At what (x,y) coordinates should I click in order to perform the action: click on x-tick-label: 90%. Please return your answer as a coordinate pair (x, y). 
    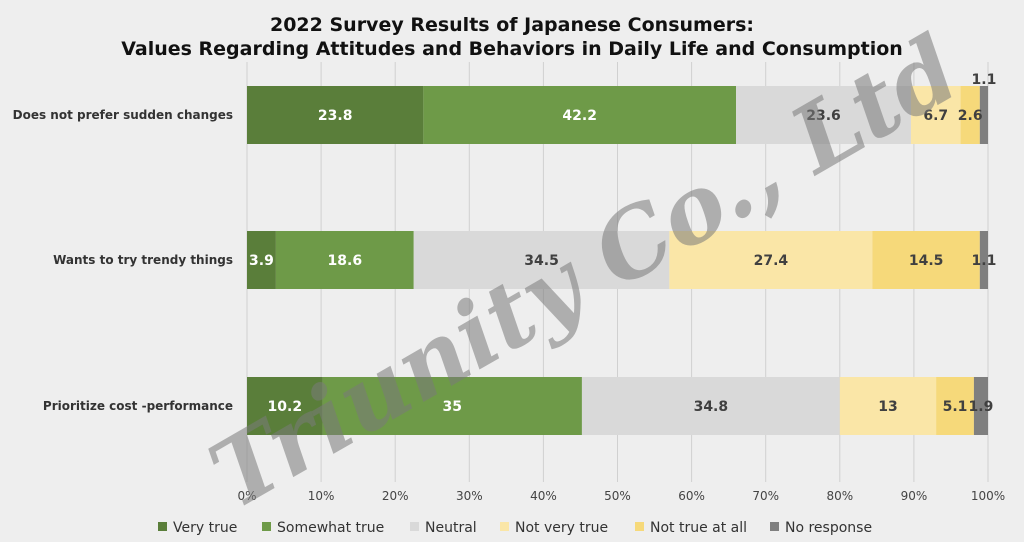
    Looking at the image, I should click on (914, 496).